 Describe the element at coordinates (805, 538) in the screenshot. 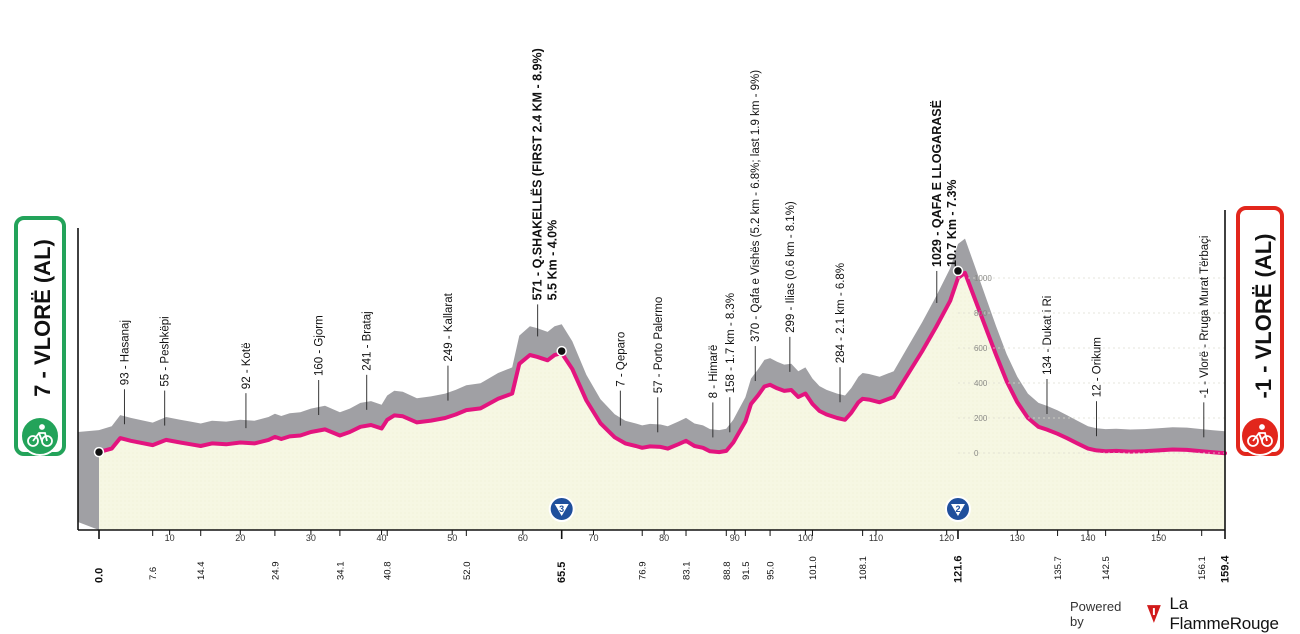

I see `distance-tick-label: 100` at that location.